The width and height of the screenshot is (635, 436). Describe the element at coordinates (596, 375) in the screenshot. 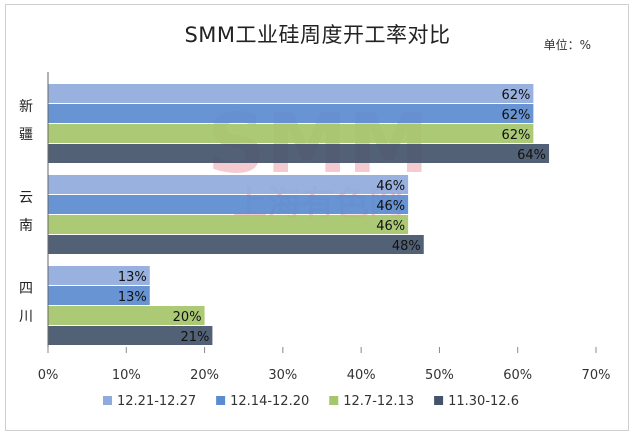

I see `x-tick-label: 70%` at that location.